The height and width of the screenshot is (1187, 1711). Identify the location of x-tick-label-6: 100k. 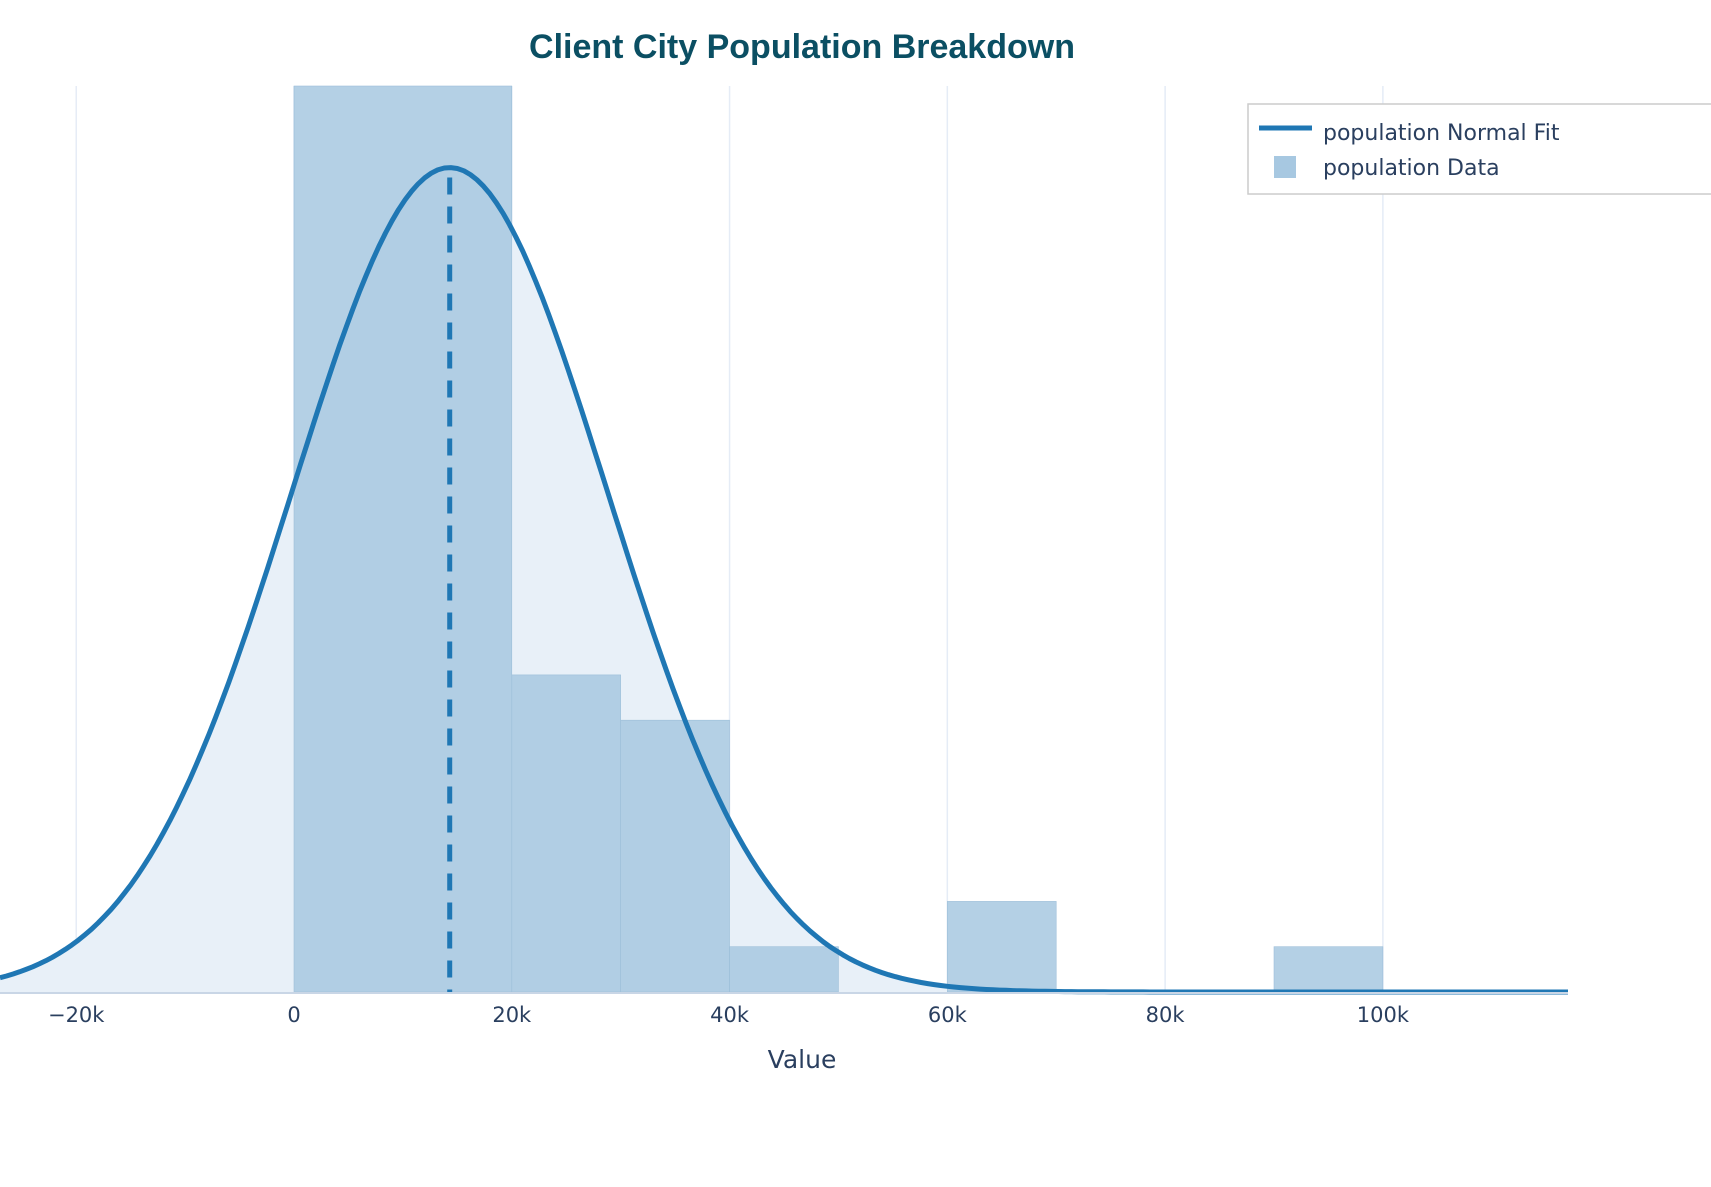
(1383, 1015).